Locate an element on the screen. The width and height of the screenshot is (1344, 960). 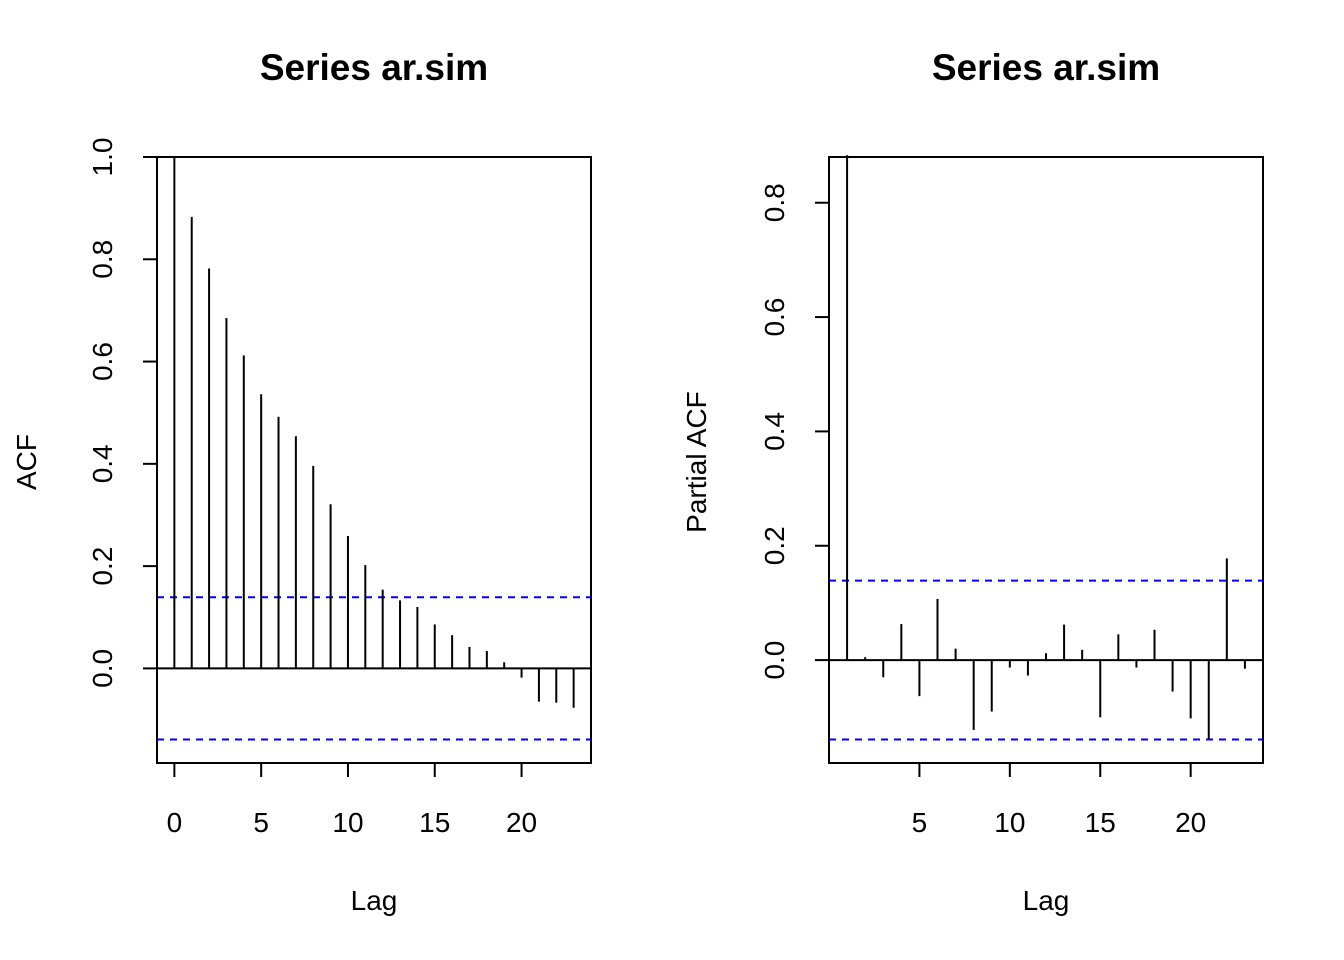
y-axis-label: Partial ACF is located at coordinates (696, 462).